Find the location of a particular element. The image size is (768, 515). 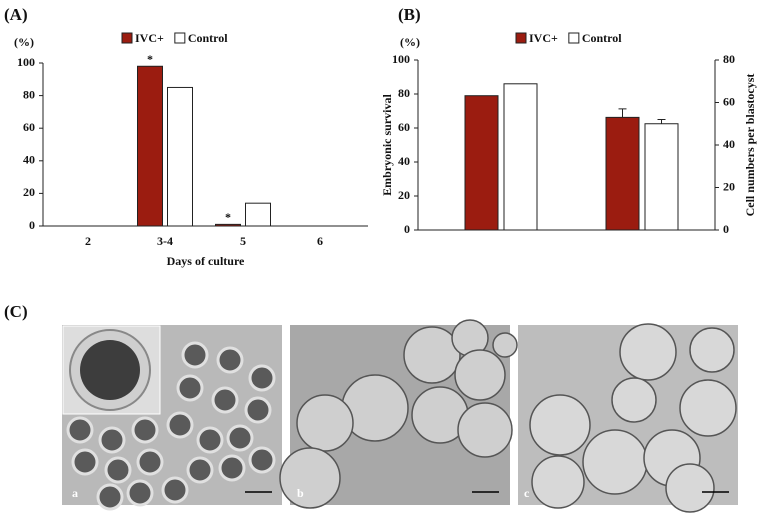

y2-tick-label: 40 is located at coordinates (729, 144).